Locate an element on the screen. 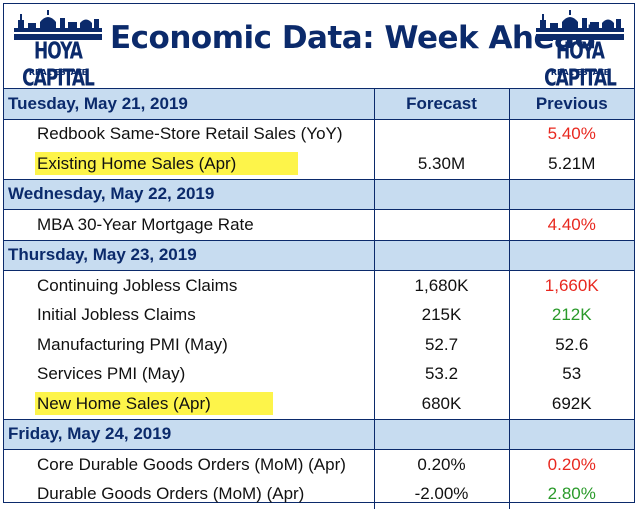 This screenshot has width=640, height=509. day-date: Wednesday, May 22, 2019 is located at coordinates (189, 194).